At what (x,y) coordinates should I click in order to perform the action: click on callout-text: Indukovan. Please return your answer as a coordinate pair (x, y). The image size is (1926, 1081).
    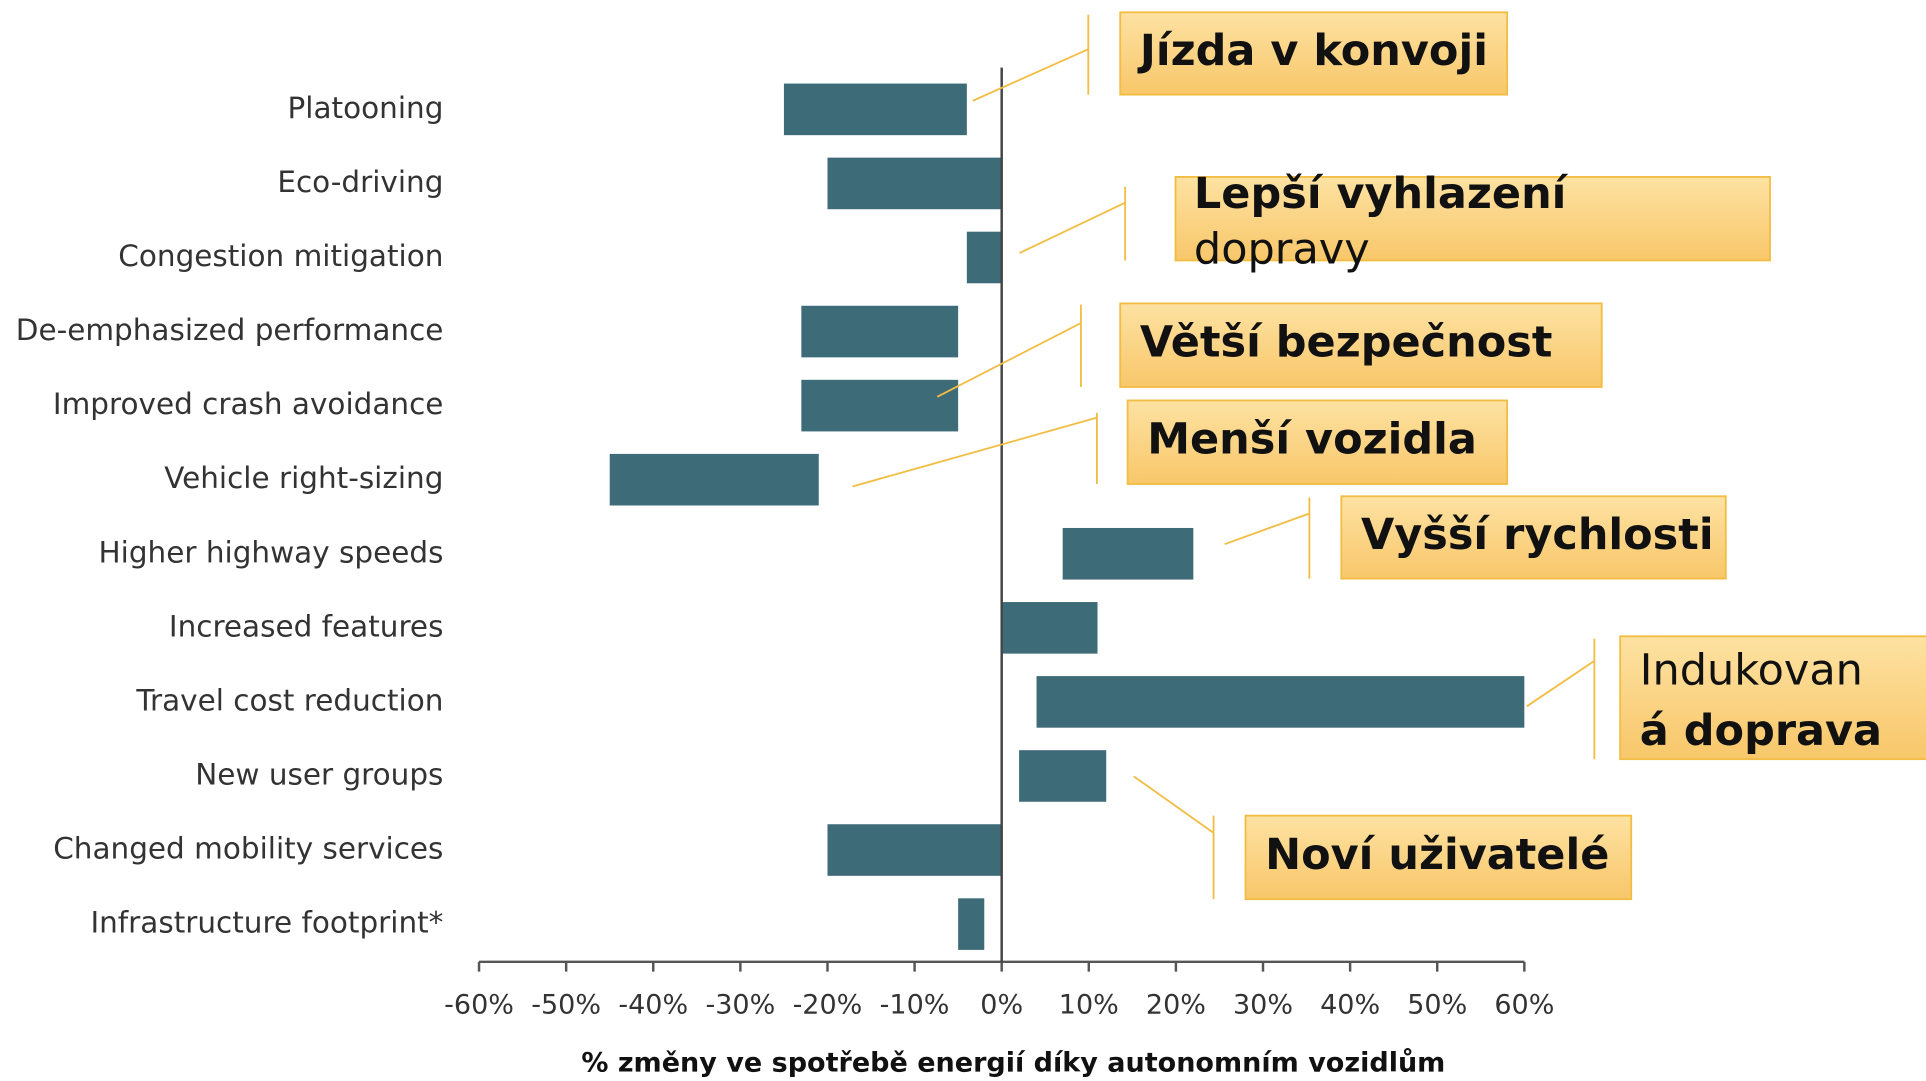
    Looking at the image, I should click on (1751, 671).